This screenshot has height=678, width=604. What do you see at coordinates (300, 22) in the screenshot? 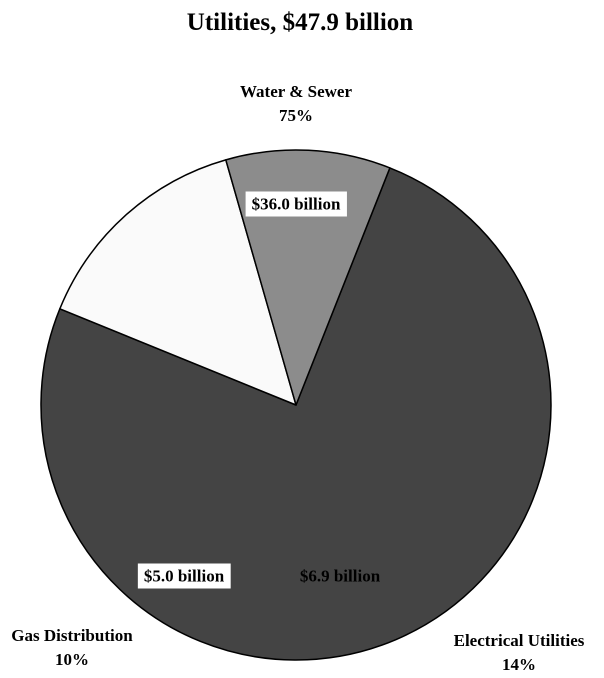
I see `chart-title: Utilities, $47.9 billion` at bounding box center [300, 22].